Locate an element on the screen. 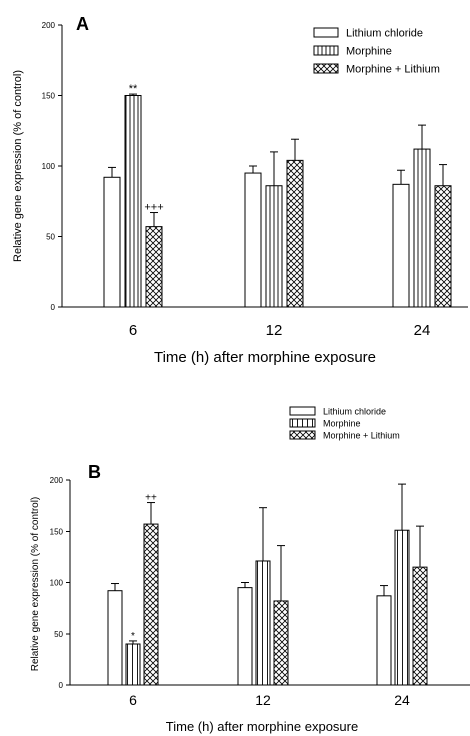 The image size is (470, 736). panel-a-legend-label: Morphine + Lithium is located at coordinates (393, 70).